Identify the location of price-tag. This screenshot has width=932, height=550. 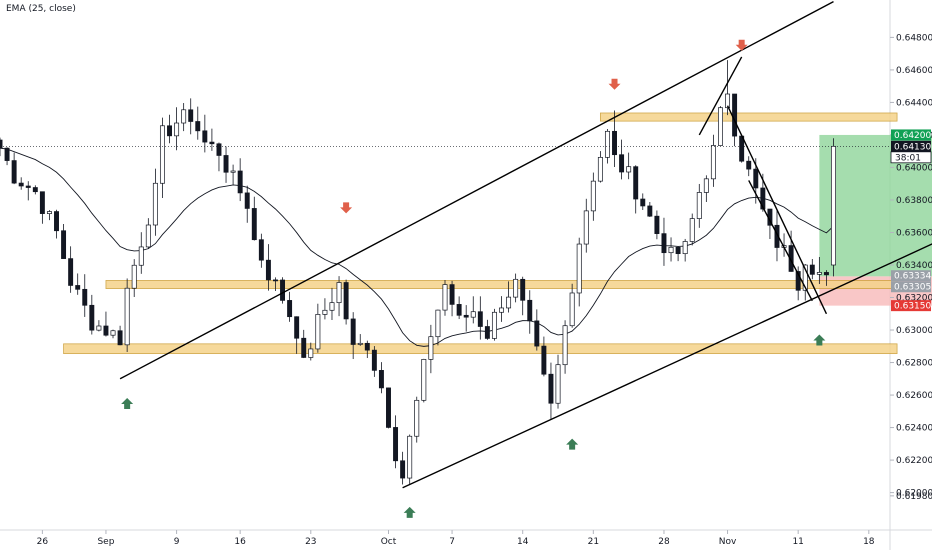
(911, 306).